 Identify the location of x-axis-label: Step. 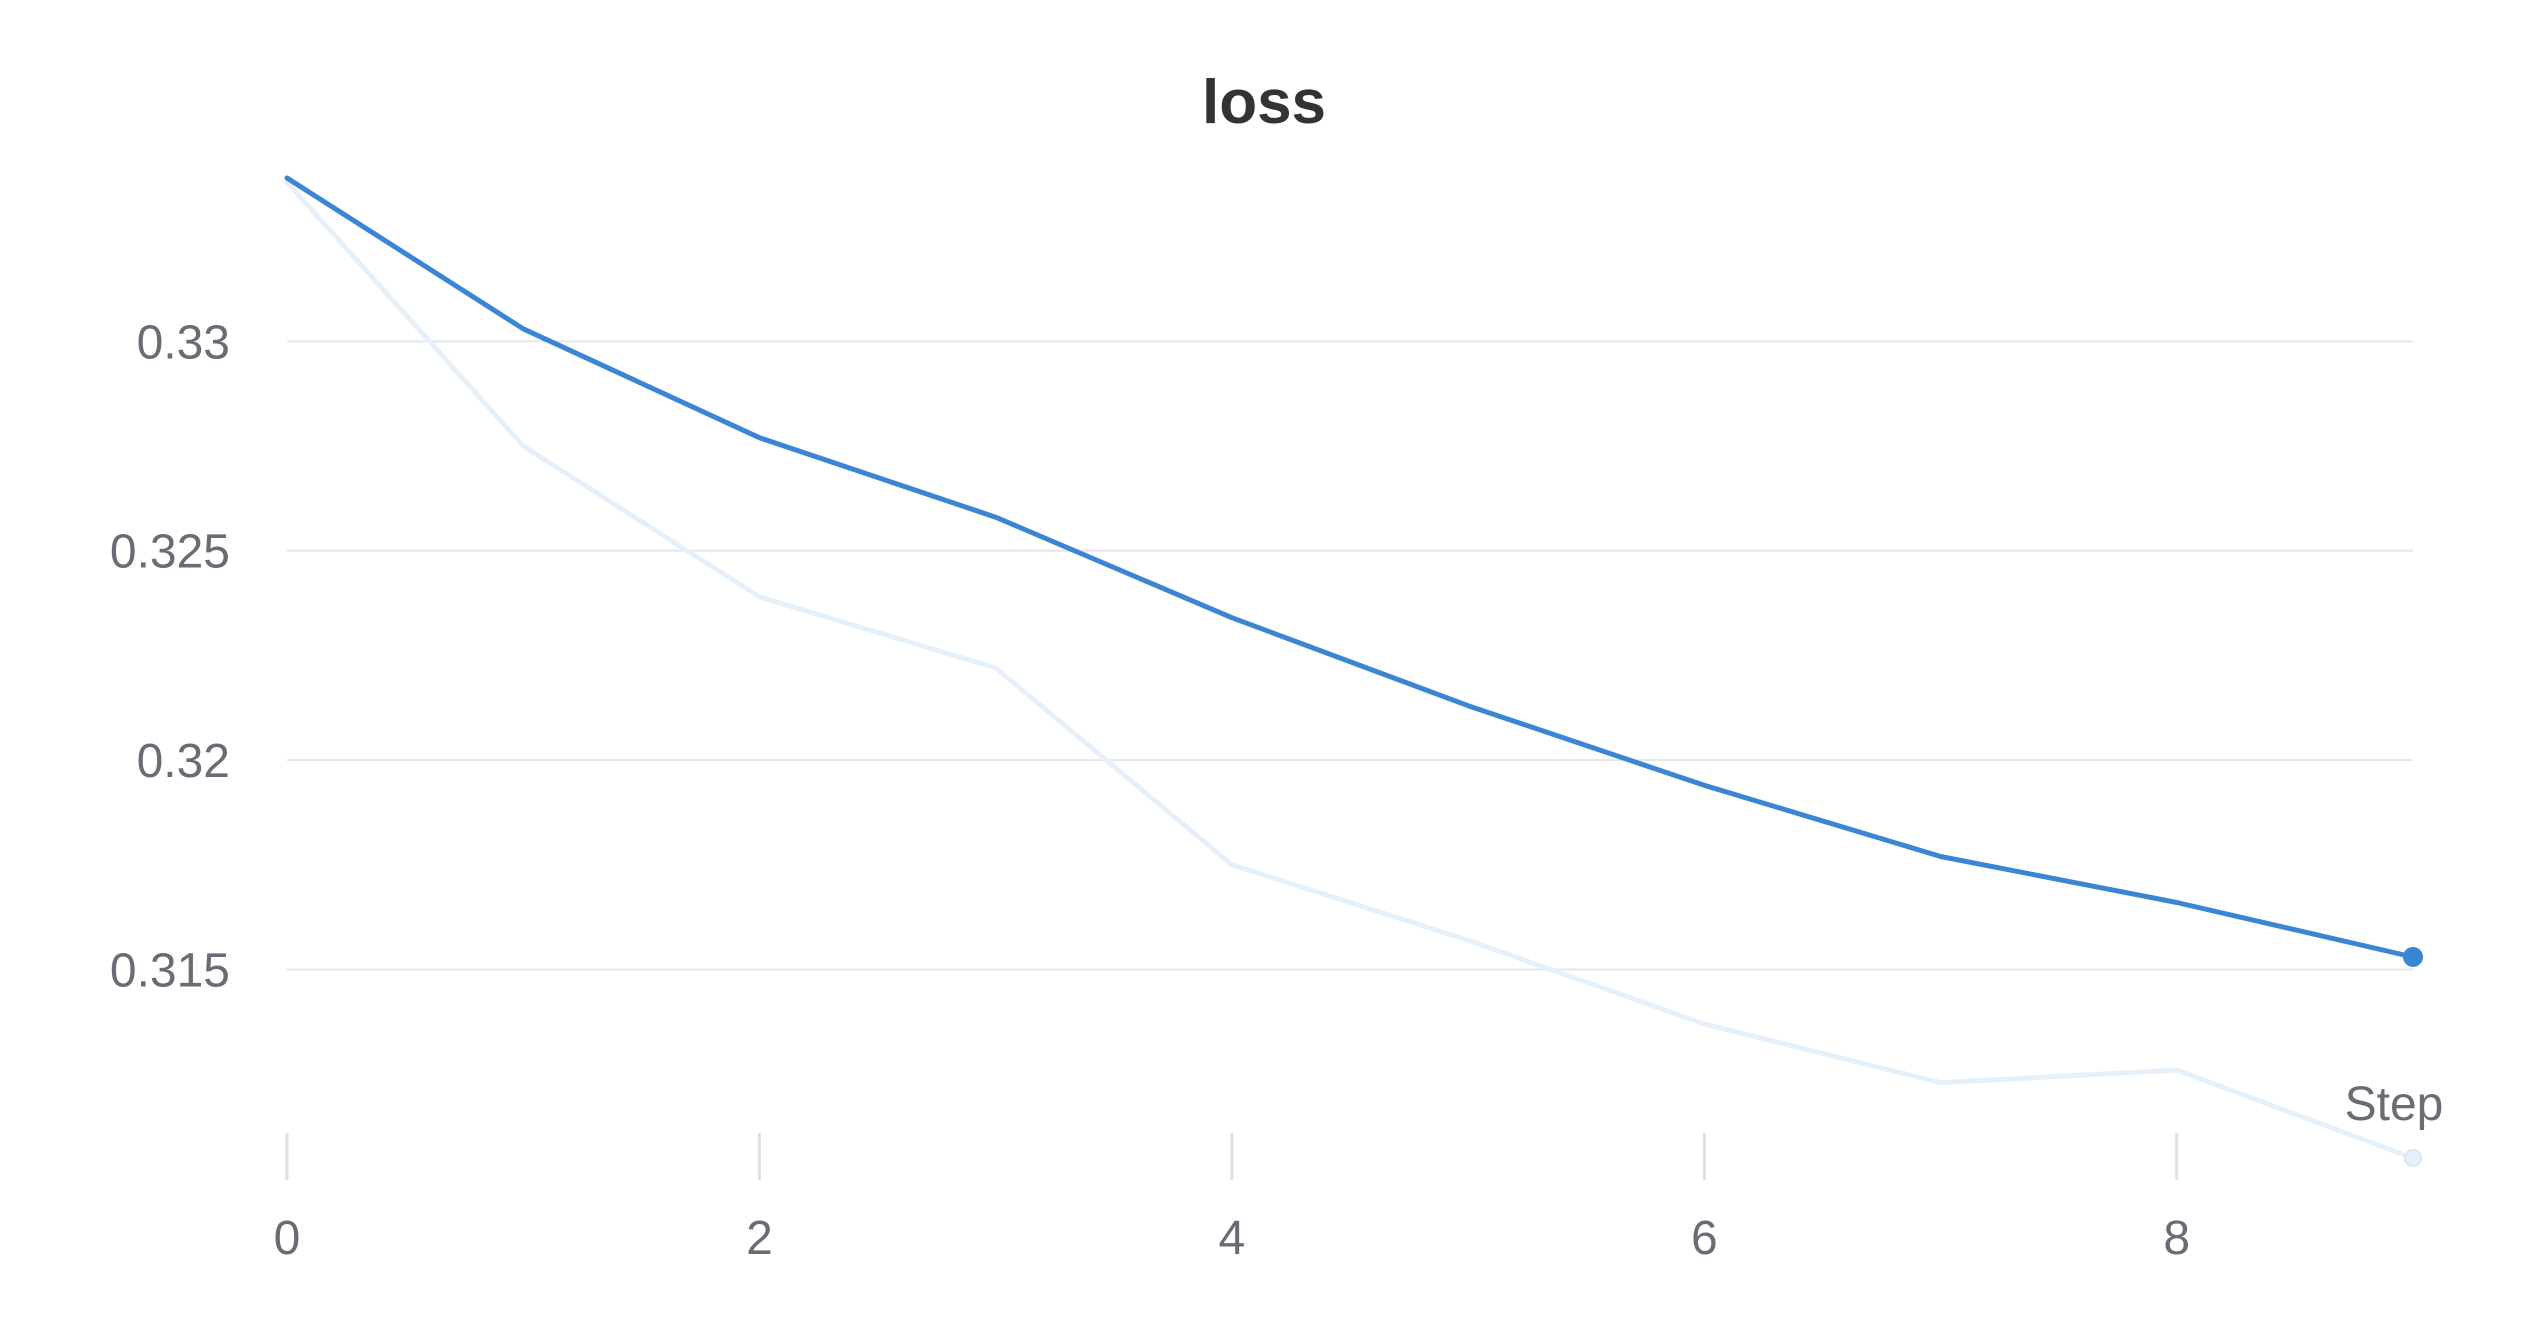
(2394, 1104).